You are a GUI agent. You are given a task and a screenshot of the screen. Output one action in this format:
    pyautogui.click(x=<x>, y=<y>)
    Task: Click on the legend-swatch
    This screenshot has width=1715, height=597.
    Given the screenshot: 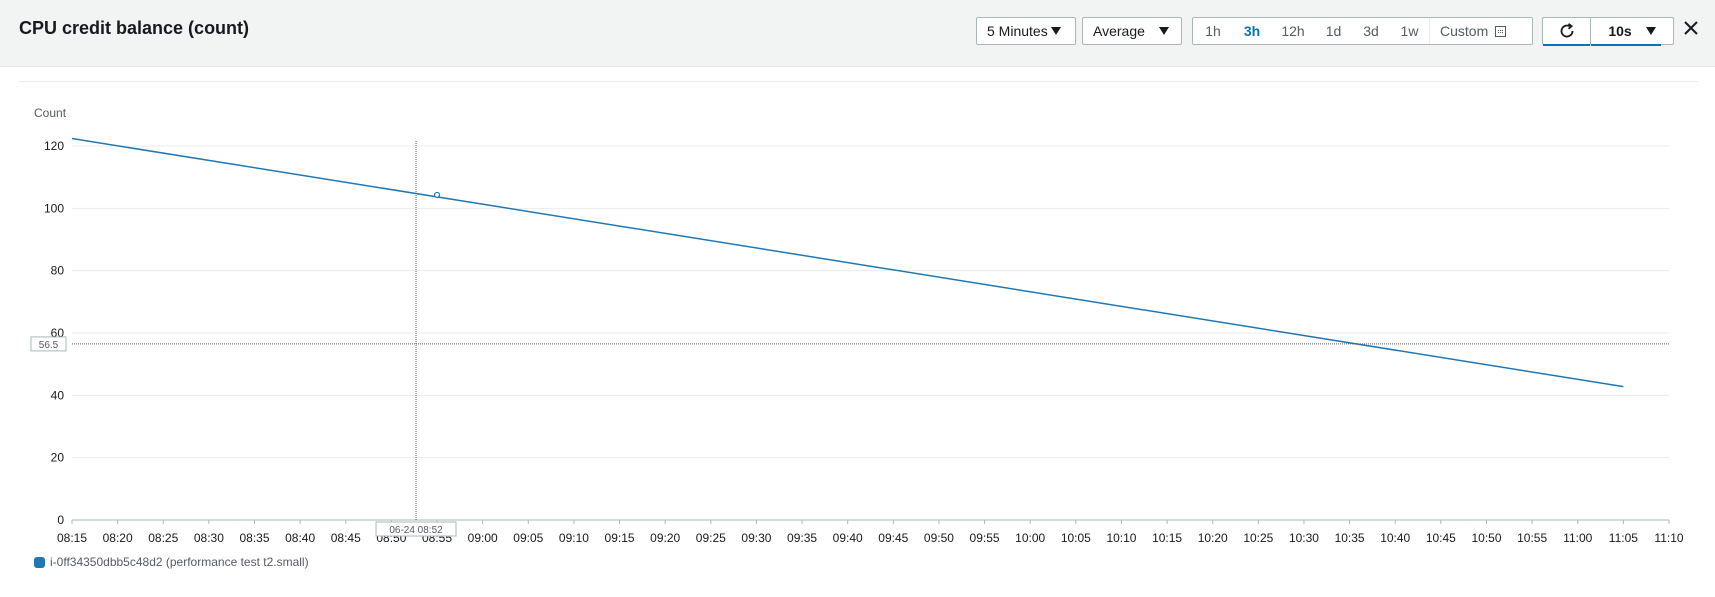 What is the action you would take?
    pyautogui.click(x=39, y=562)
    